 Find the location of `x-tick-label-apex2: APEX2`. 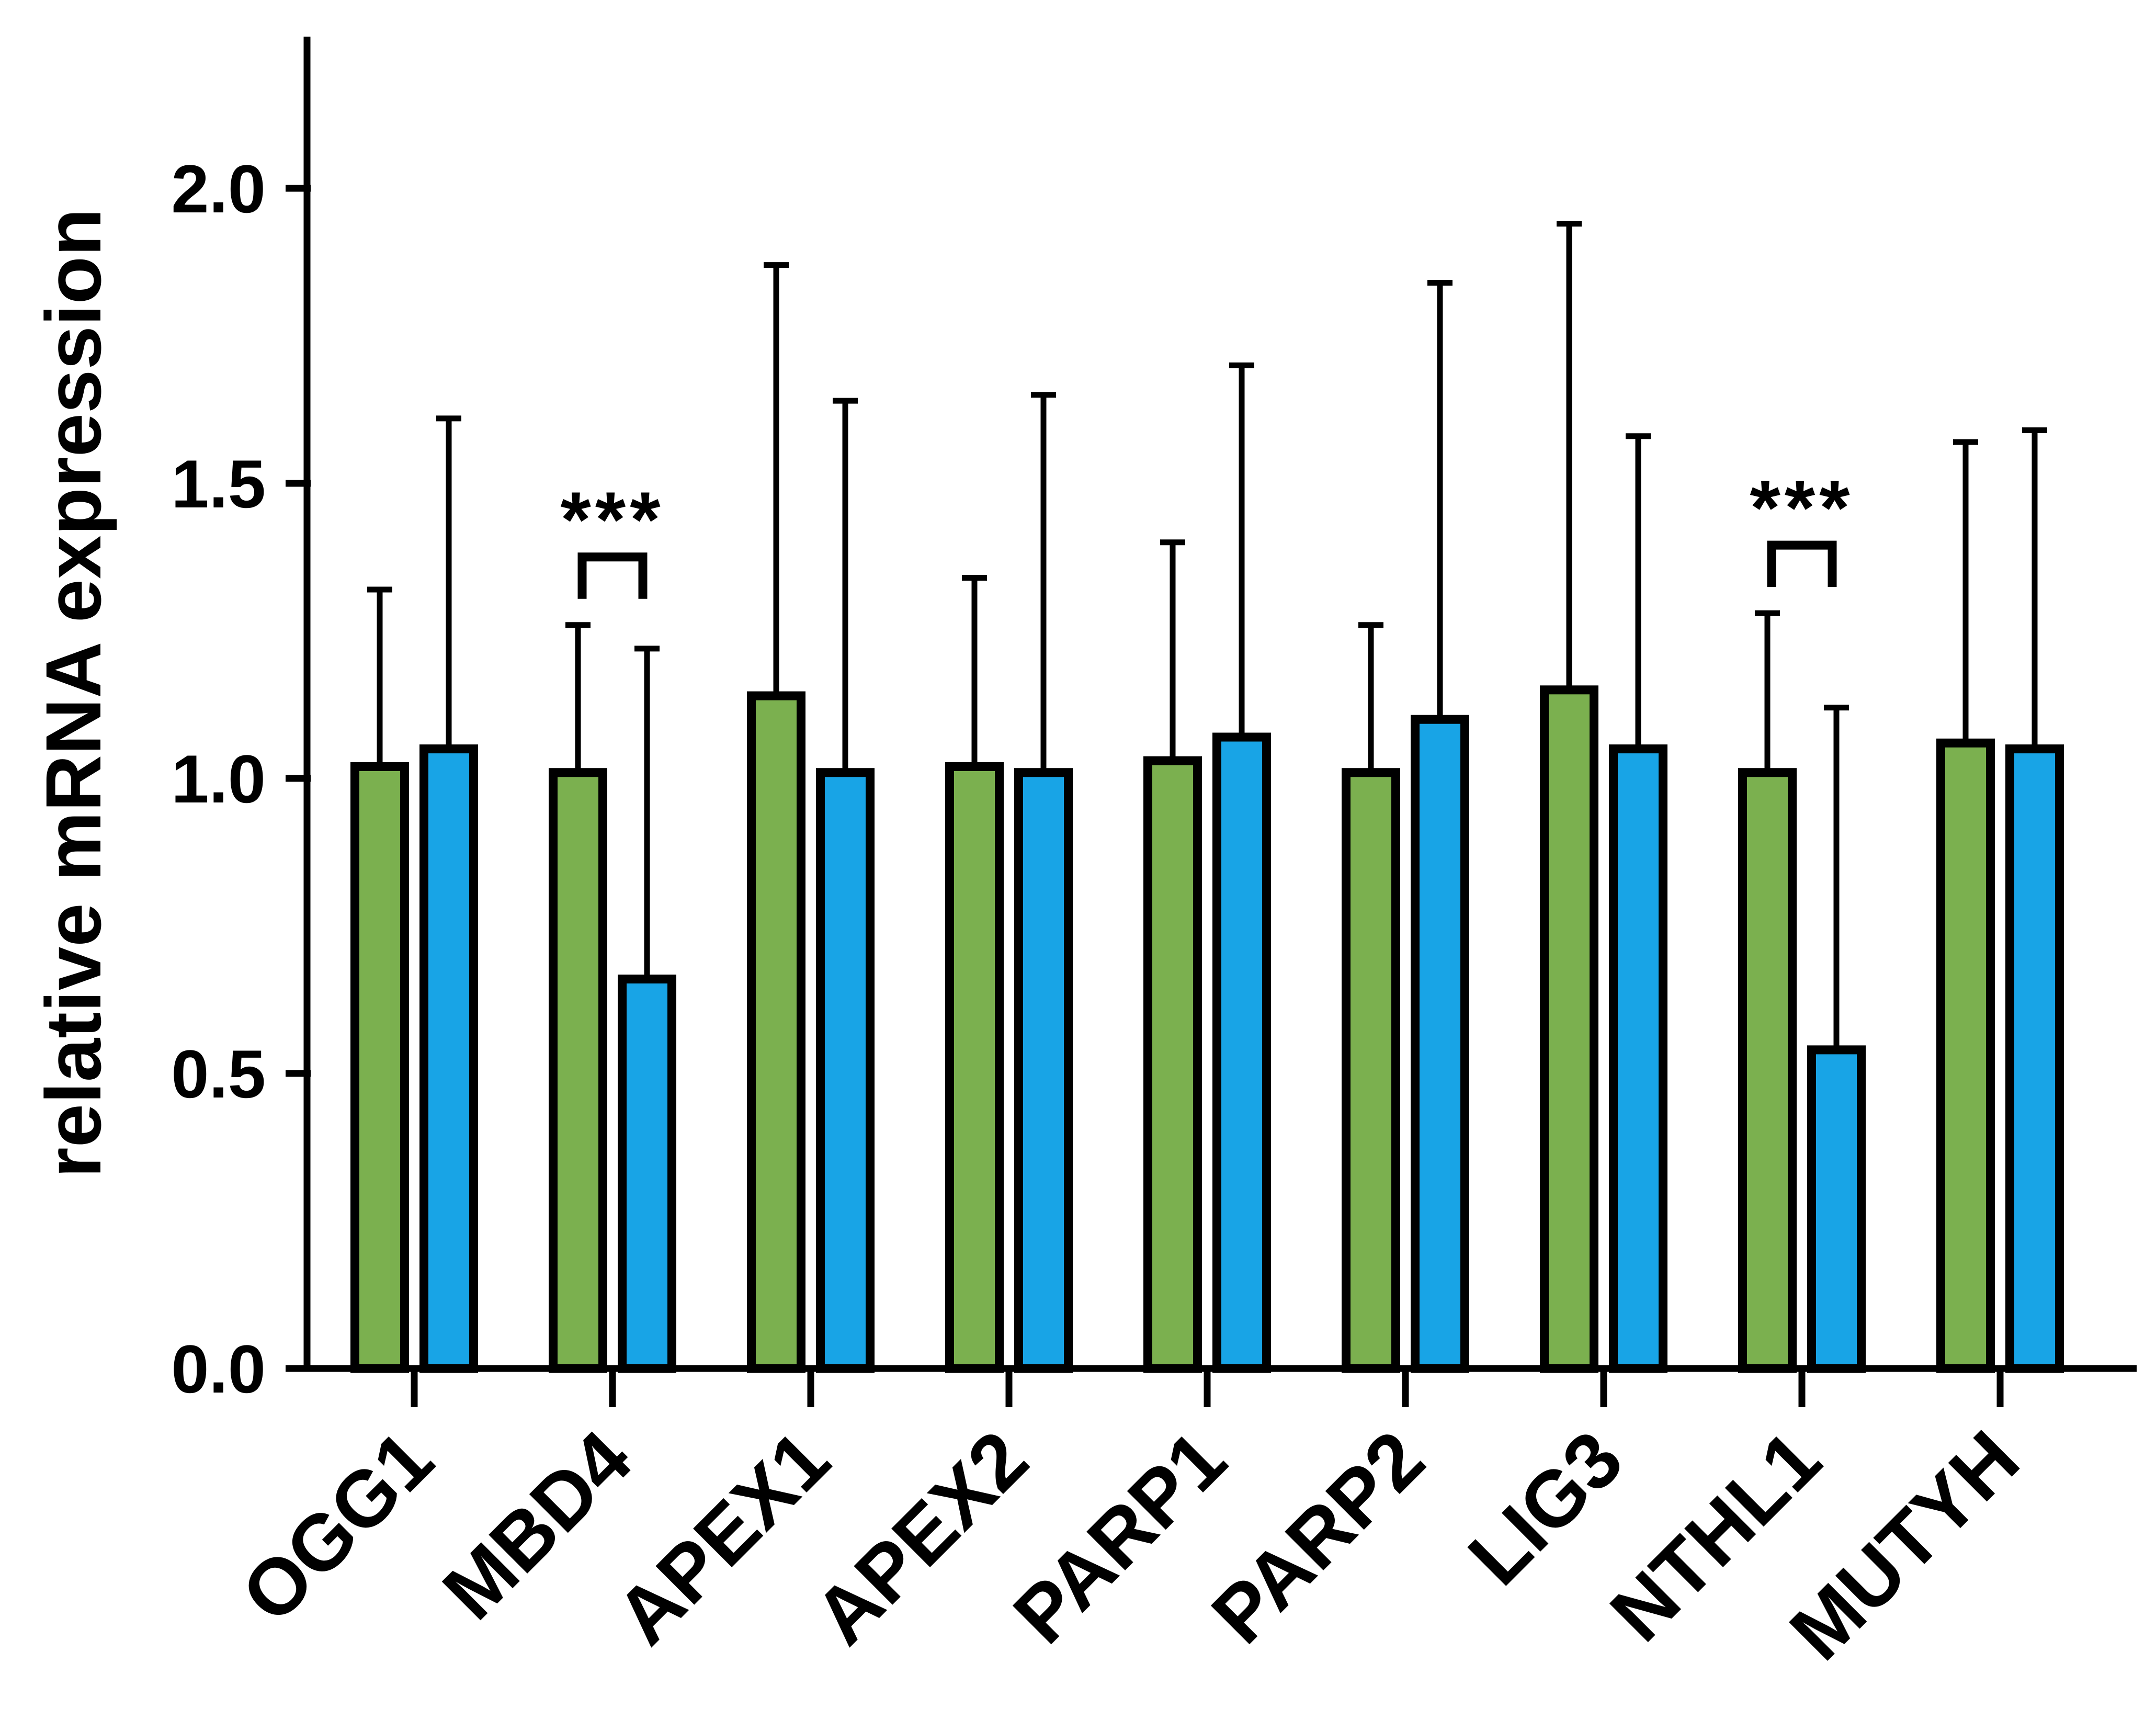

x-tick-label-apex2: APEX2 is located at coordinates (922, 1538).